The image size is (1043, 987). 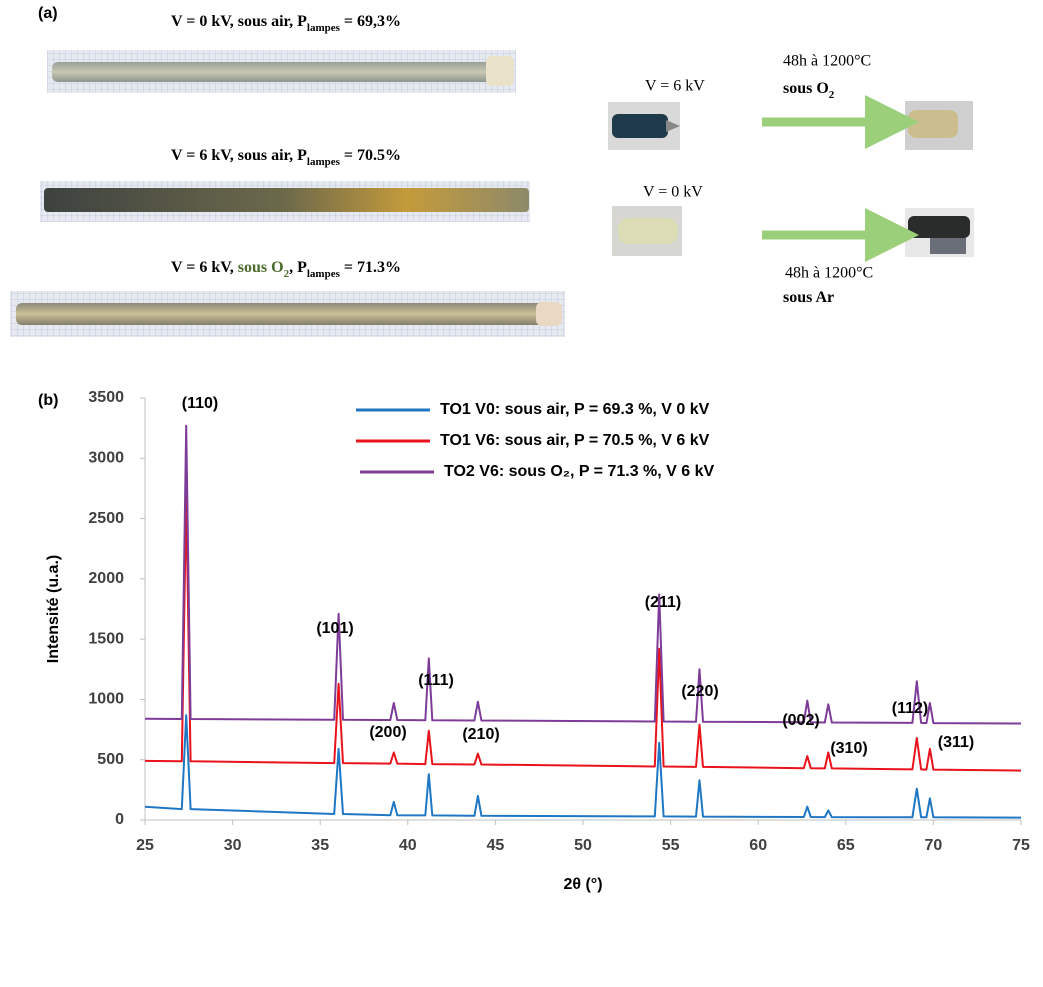 I want to click on peak-label: (210), so click(x=480, y=734).